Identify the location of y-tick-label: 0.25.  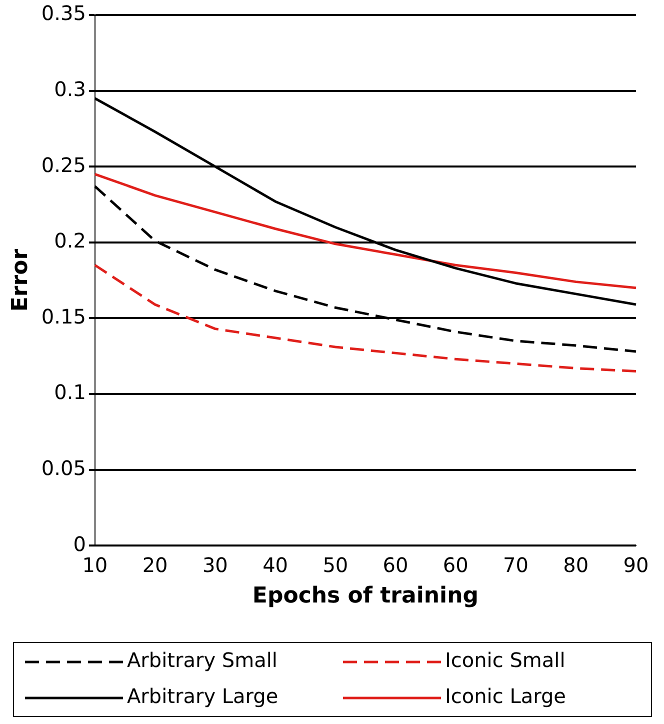
(63, 164).